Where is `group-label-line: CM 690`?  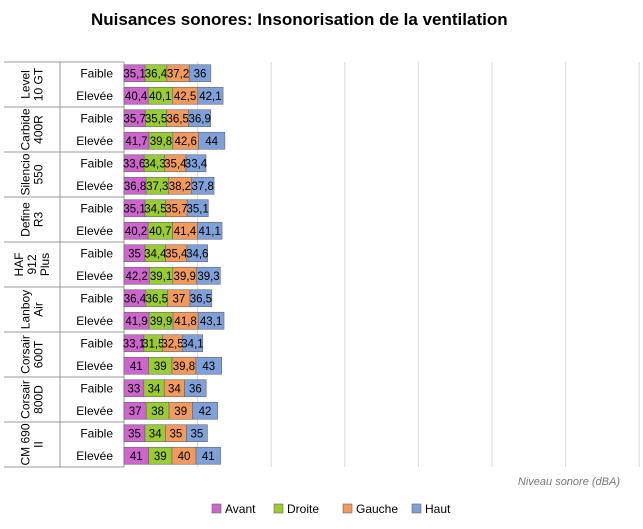 group-label-line: CM 690 is located at coordinates (26, 444).